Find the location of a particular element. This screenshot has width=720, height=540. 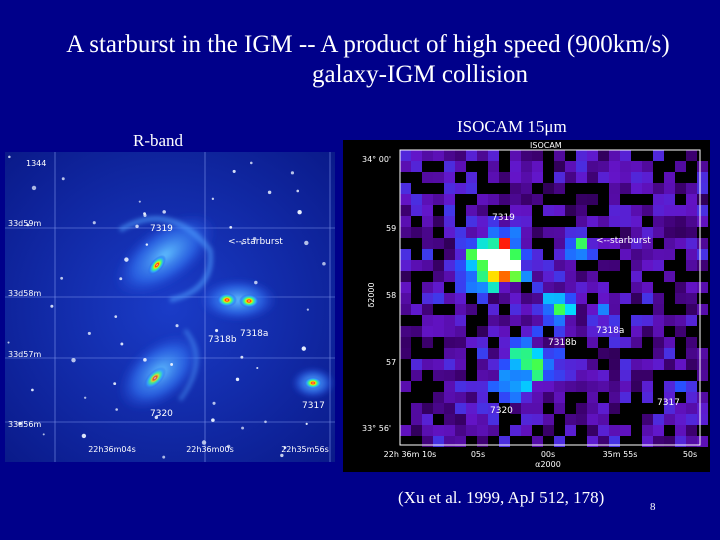

y-label: 34° 00' is located at coordinates (376, 159).